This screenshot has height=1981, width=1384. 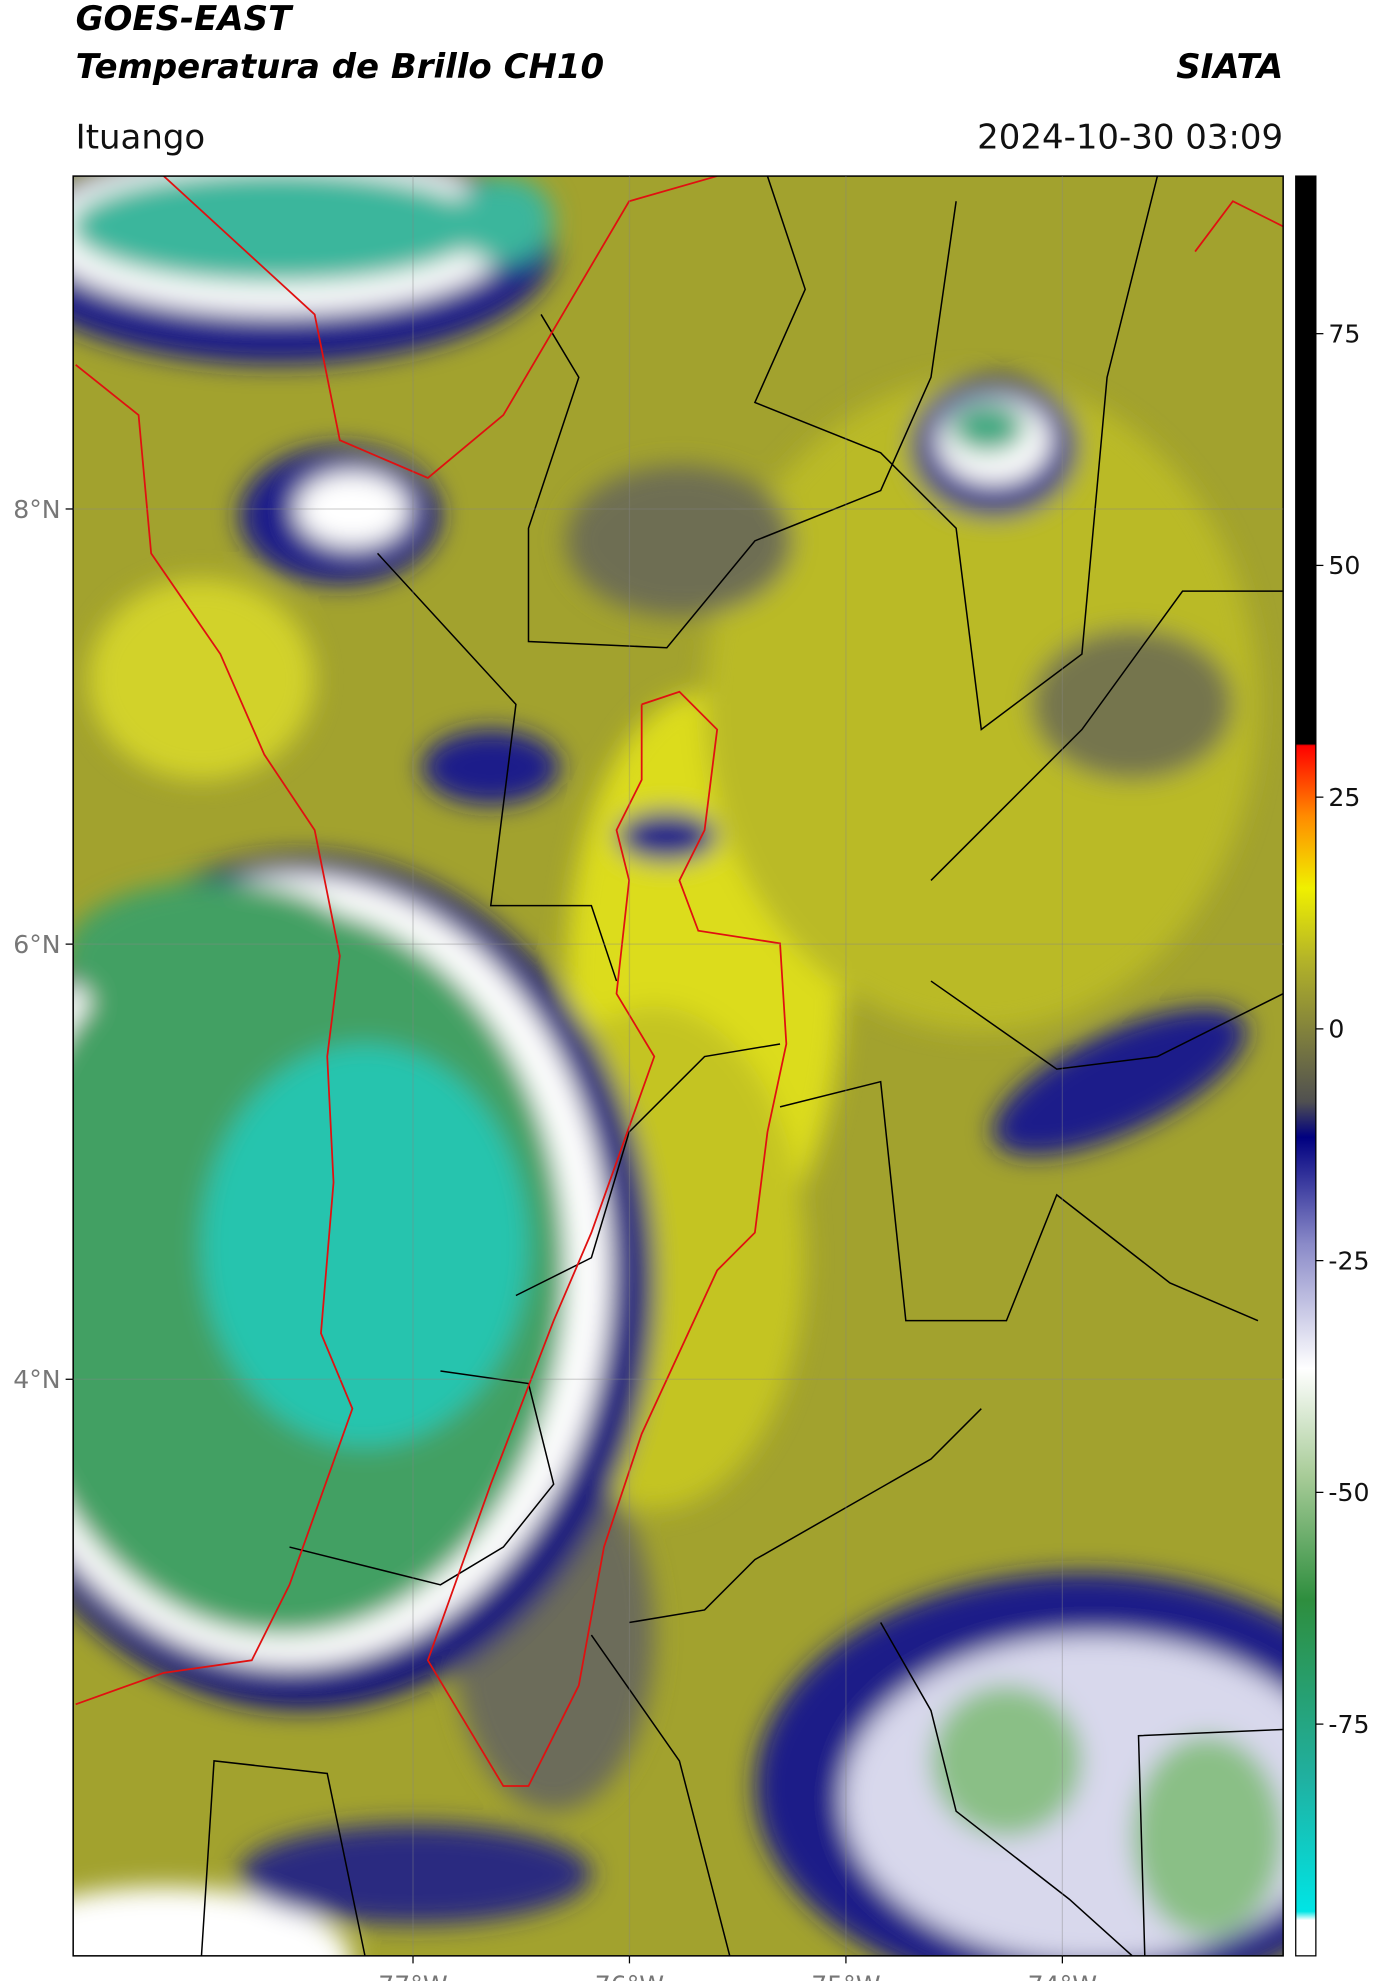 What do you see at coordinates (1344, 333) in the screenshot?
I see `colorbar-tick-label: 75` at bounding box center [1344, 333].